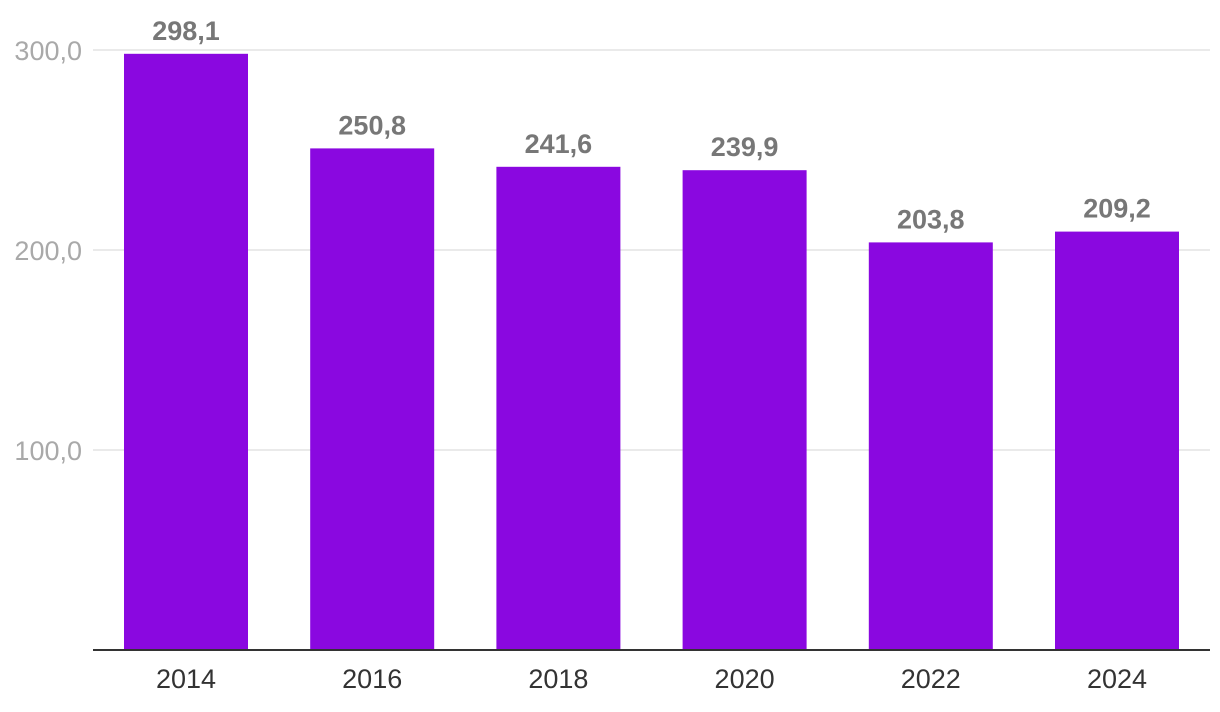  Describe the element at coordinates (48, 51) in the screenshot. I see `y-tick-label: 300,0` at that location.